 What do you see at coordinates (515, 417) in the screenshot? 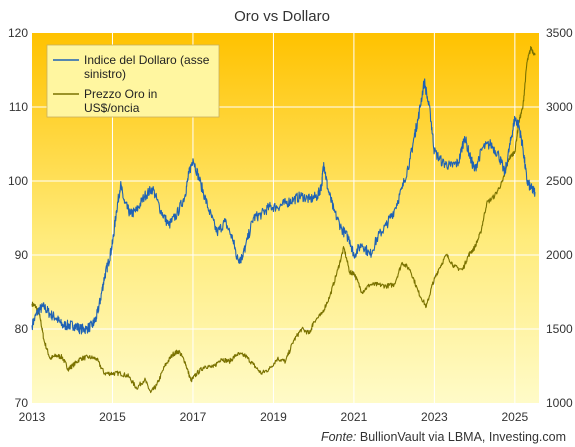
I see `x-tick-label: 2025` at bounding box center [515, 417].